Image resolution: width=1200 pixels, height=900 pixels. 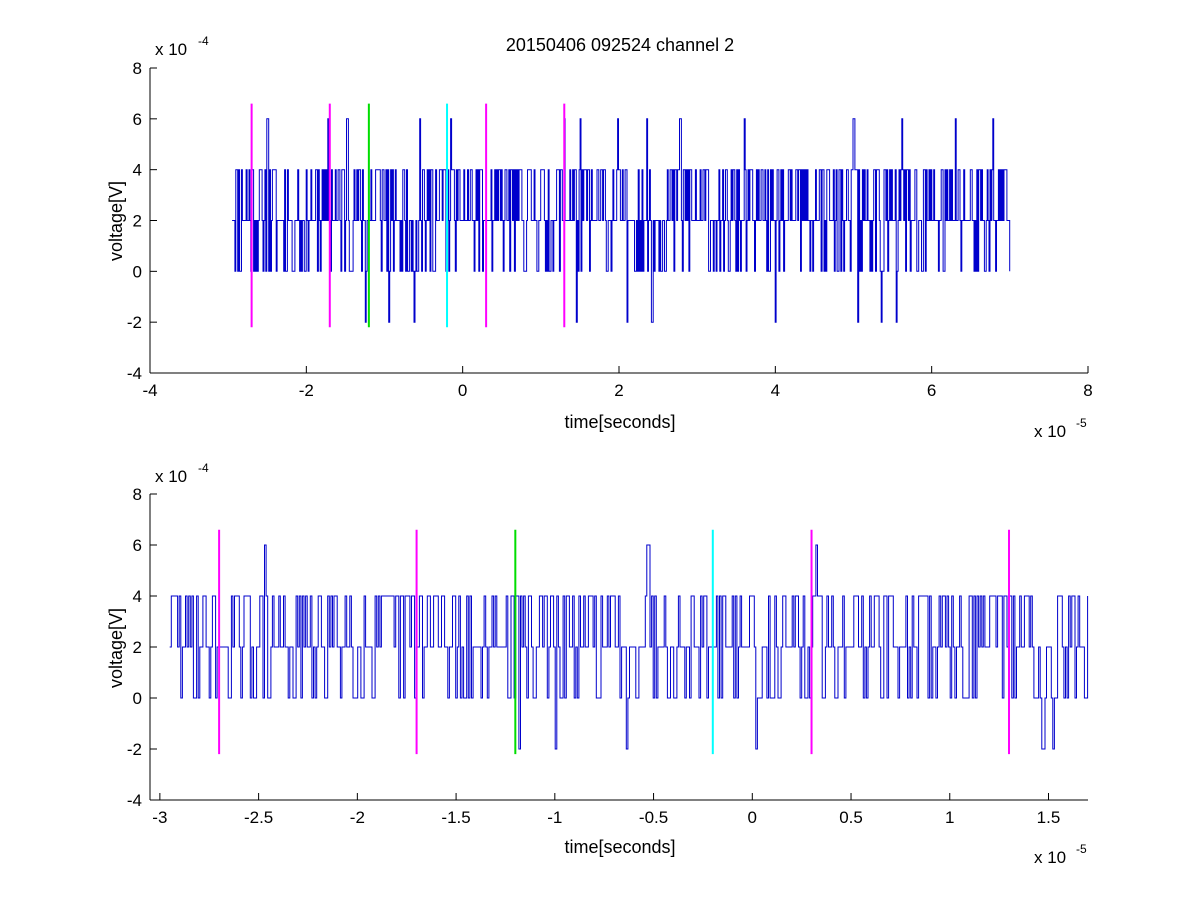 I want to click on top-x-tick-label: 0, so click(x=462, y=390).